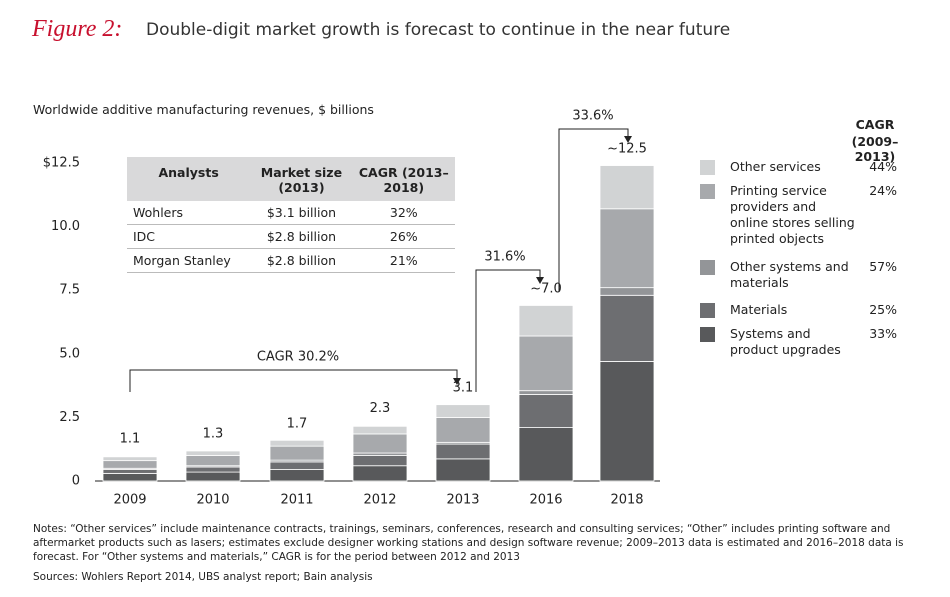 The width and height of the screenshot is (950, 597). I want to click on table-cell: 26%, so click(403, 236).